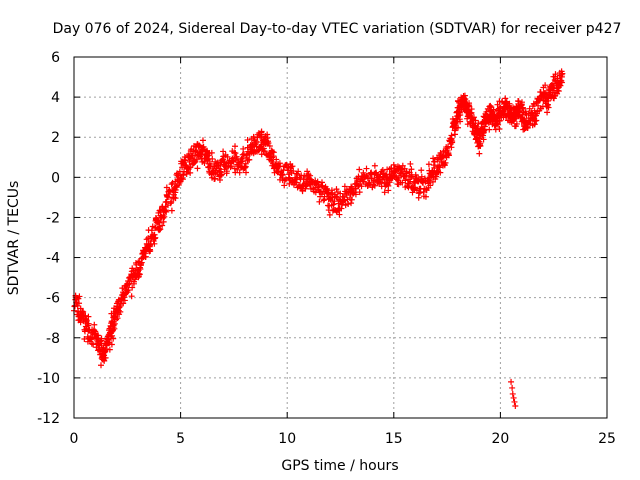  I want to click on x-tick-label: 0, so click(74, 439).